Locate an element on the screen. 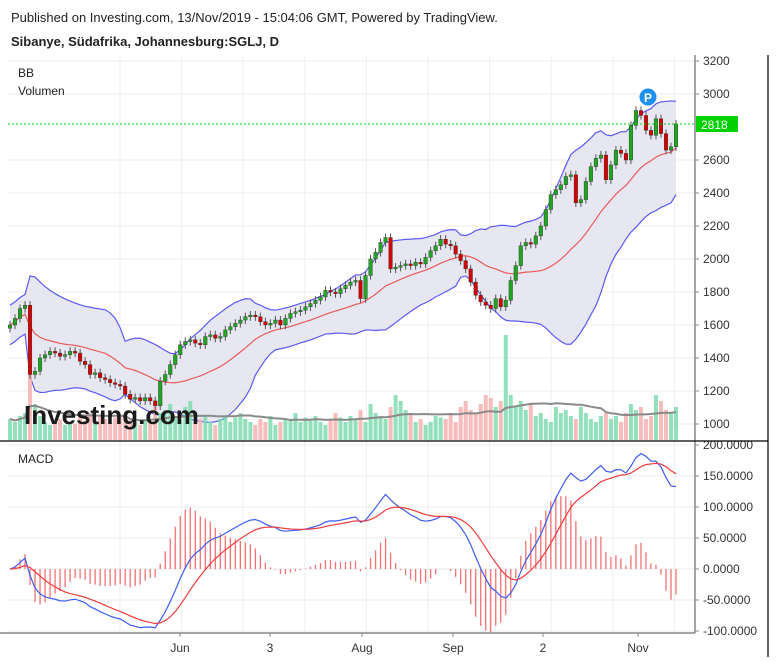 The width and height of the screenshot is (777, 662). investing-logo: Investing.com is located at coordinates (111, 415).